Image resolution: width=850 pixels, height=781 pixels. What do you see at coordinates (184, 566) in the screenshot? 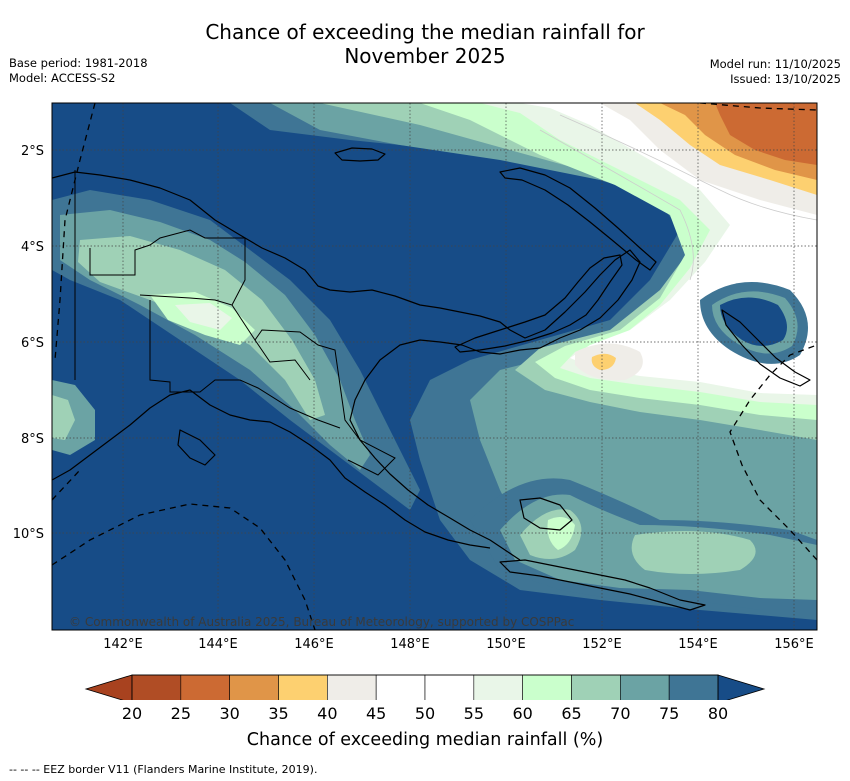
I see `eez-border-southwest` at bounding box center [184, 566].